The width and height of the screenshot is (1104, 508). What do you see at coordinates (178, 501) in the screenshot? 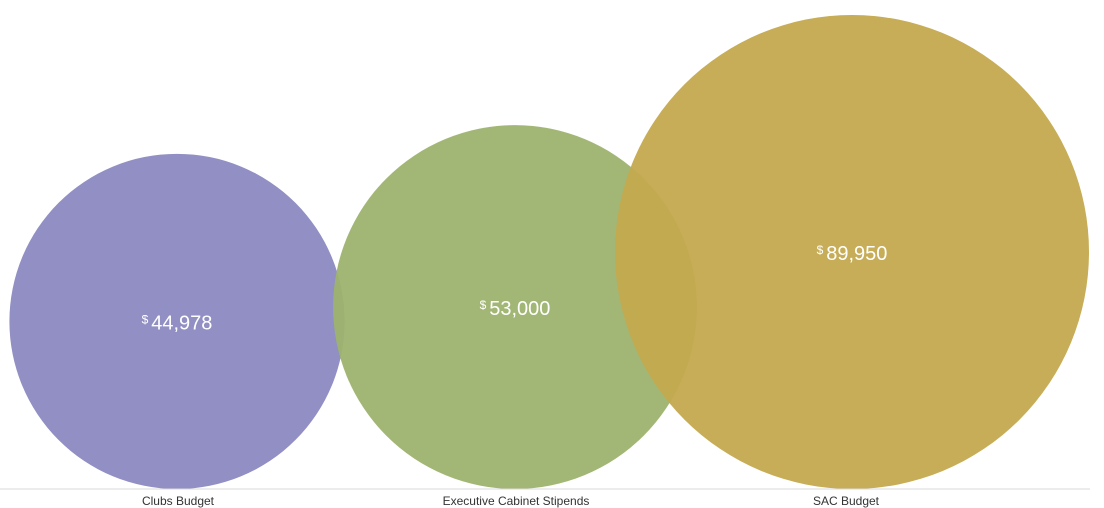
I see `category-label: Clubs Budget` at bounding box center [178, 501].